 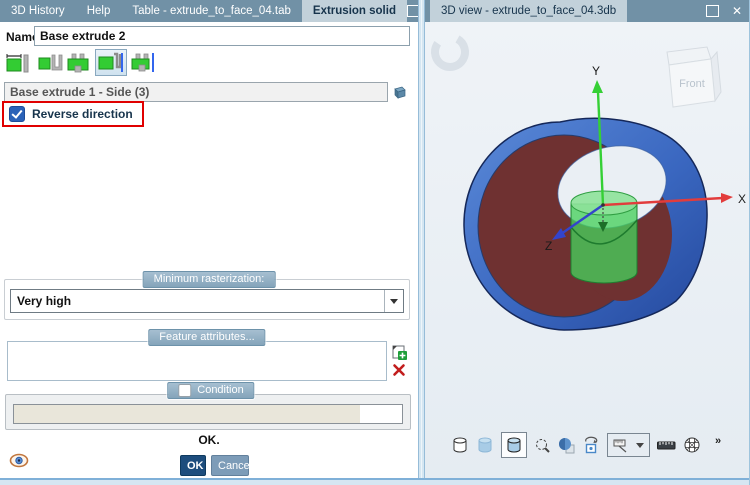 I want to click on zoom-button, so click(x=542, y=445).